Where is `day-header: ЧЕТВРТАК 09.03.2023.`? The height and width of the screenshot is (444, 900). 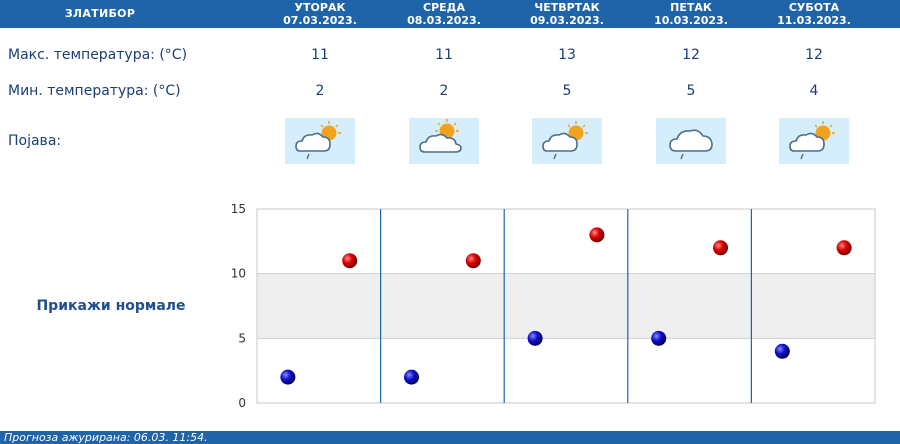 day-header: ЧЕТВРТАК 09.03.2023. is located at coordinates (567, 14).